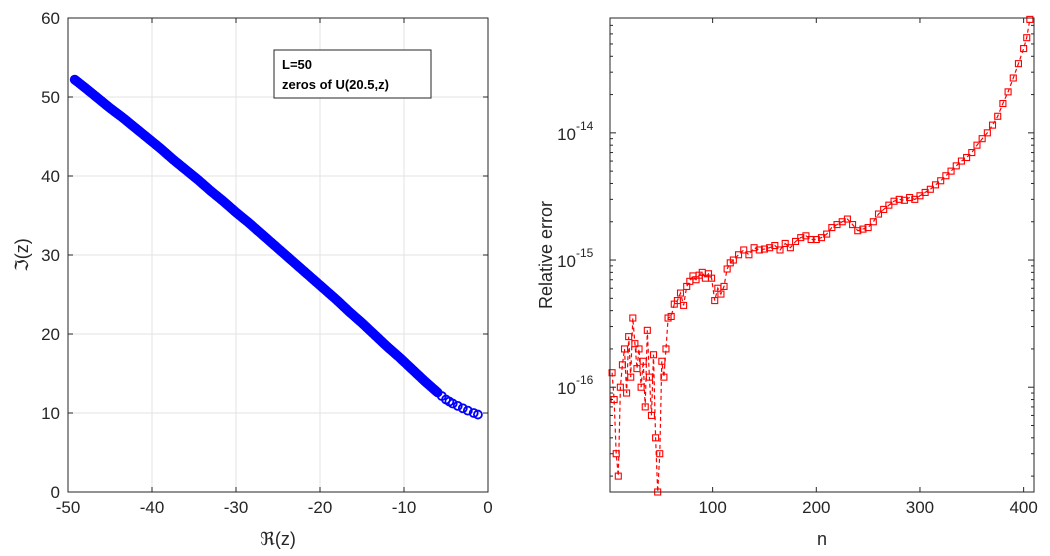  What do you see at coordinates (352, 74) in the screenshot?
I see `left-legend-box` at bounding box center [352, 74].